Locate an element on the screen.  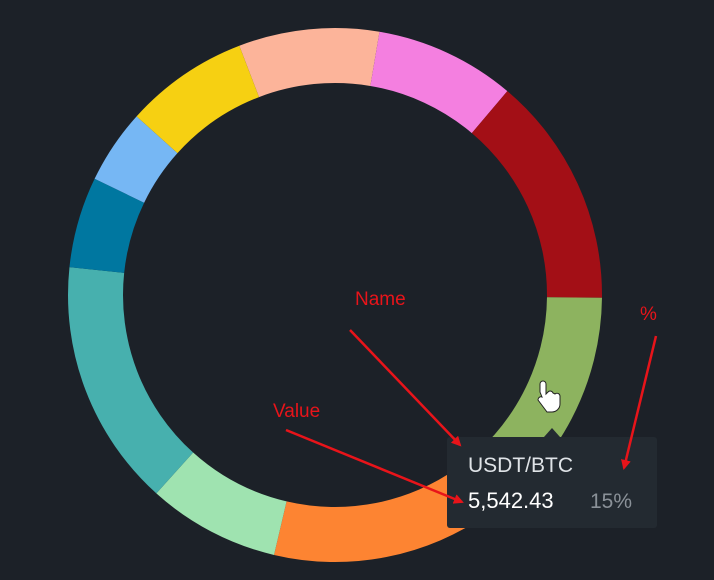
tooltip-pointer is located at coordinates (552, 432).